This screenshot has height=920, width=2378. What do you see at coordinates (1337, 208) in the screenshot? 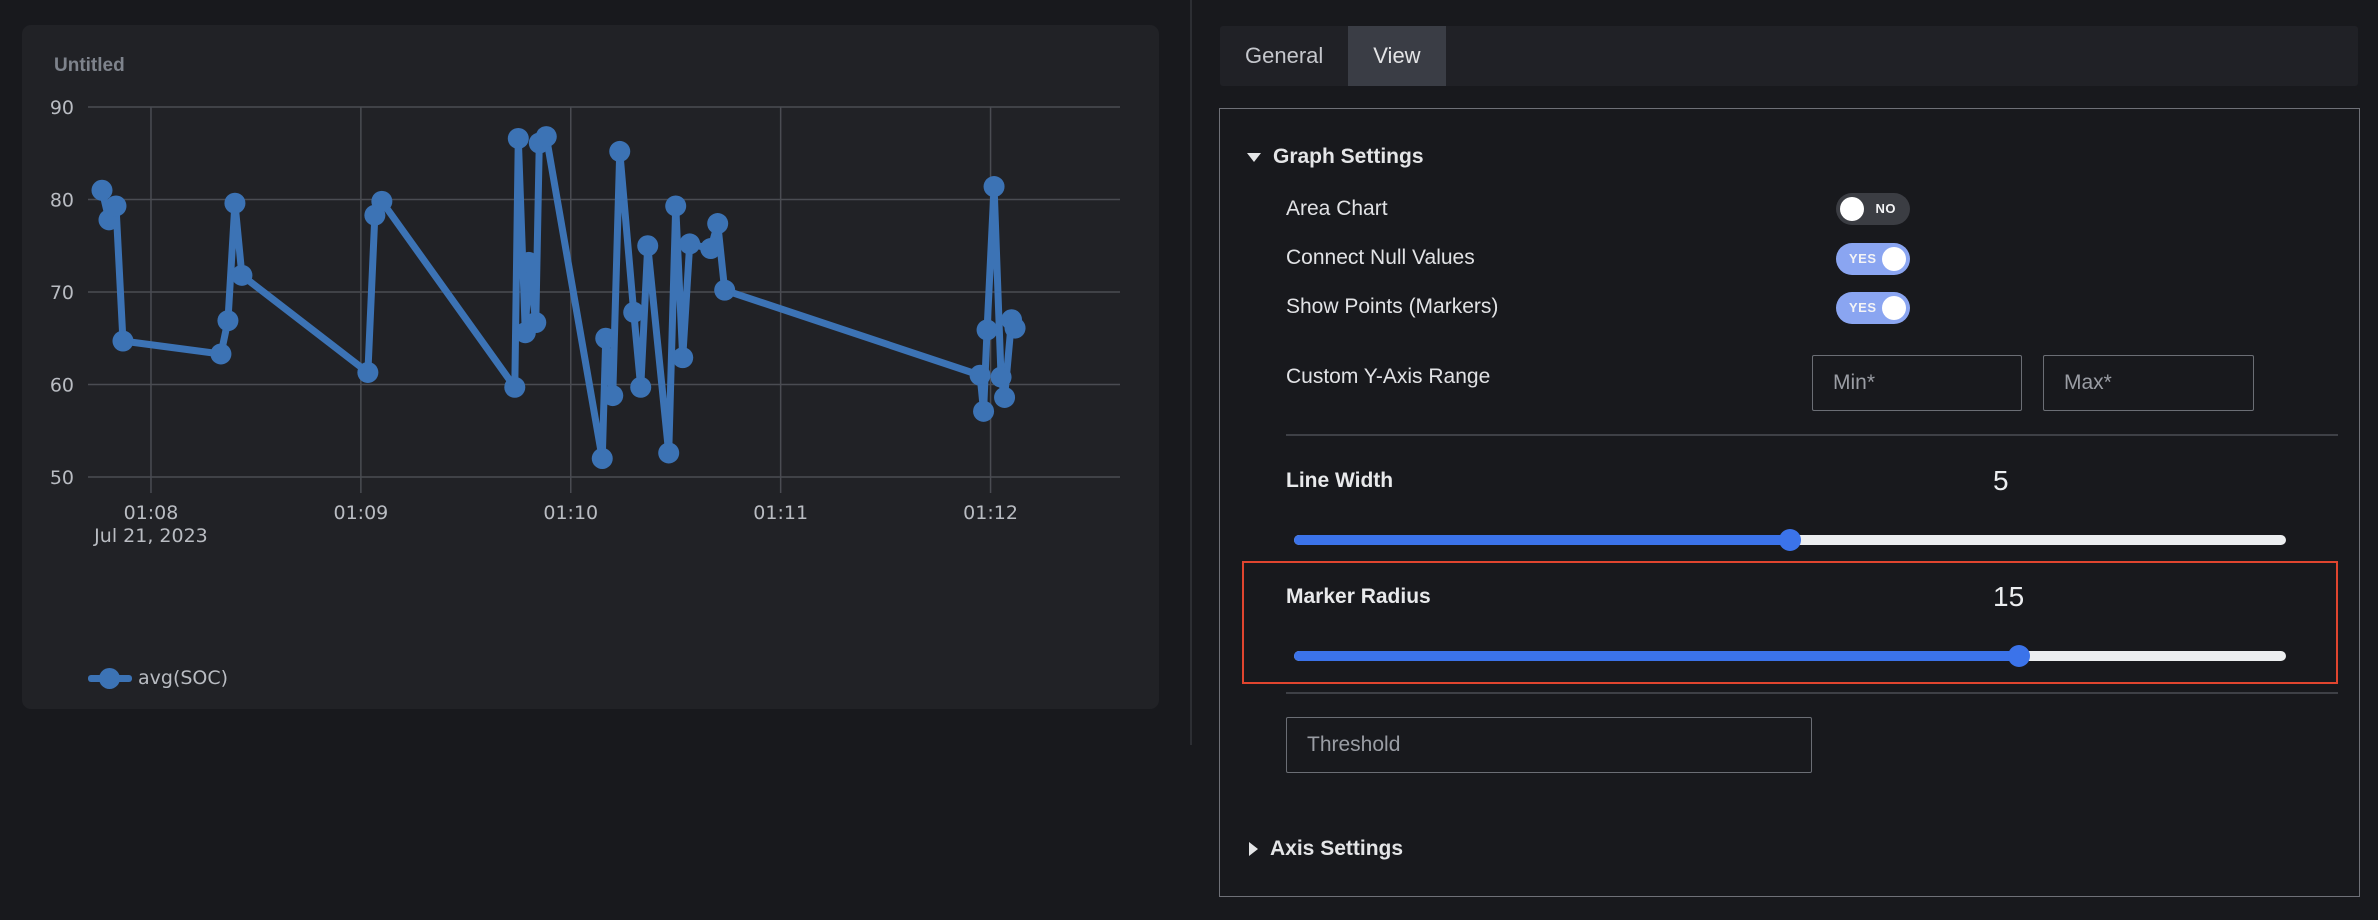
I see `area-chart-label: Area Chart` at bounding box center [1337, 208].